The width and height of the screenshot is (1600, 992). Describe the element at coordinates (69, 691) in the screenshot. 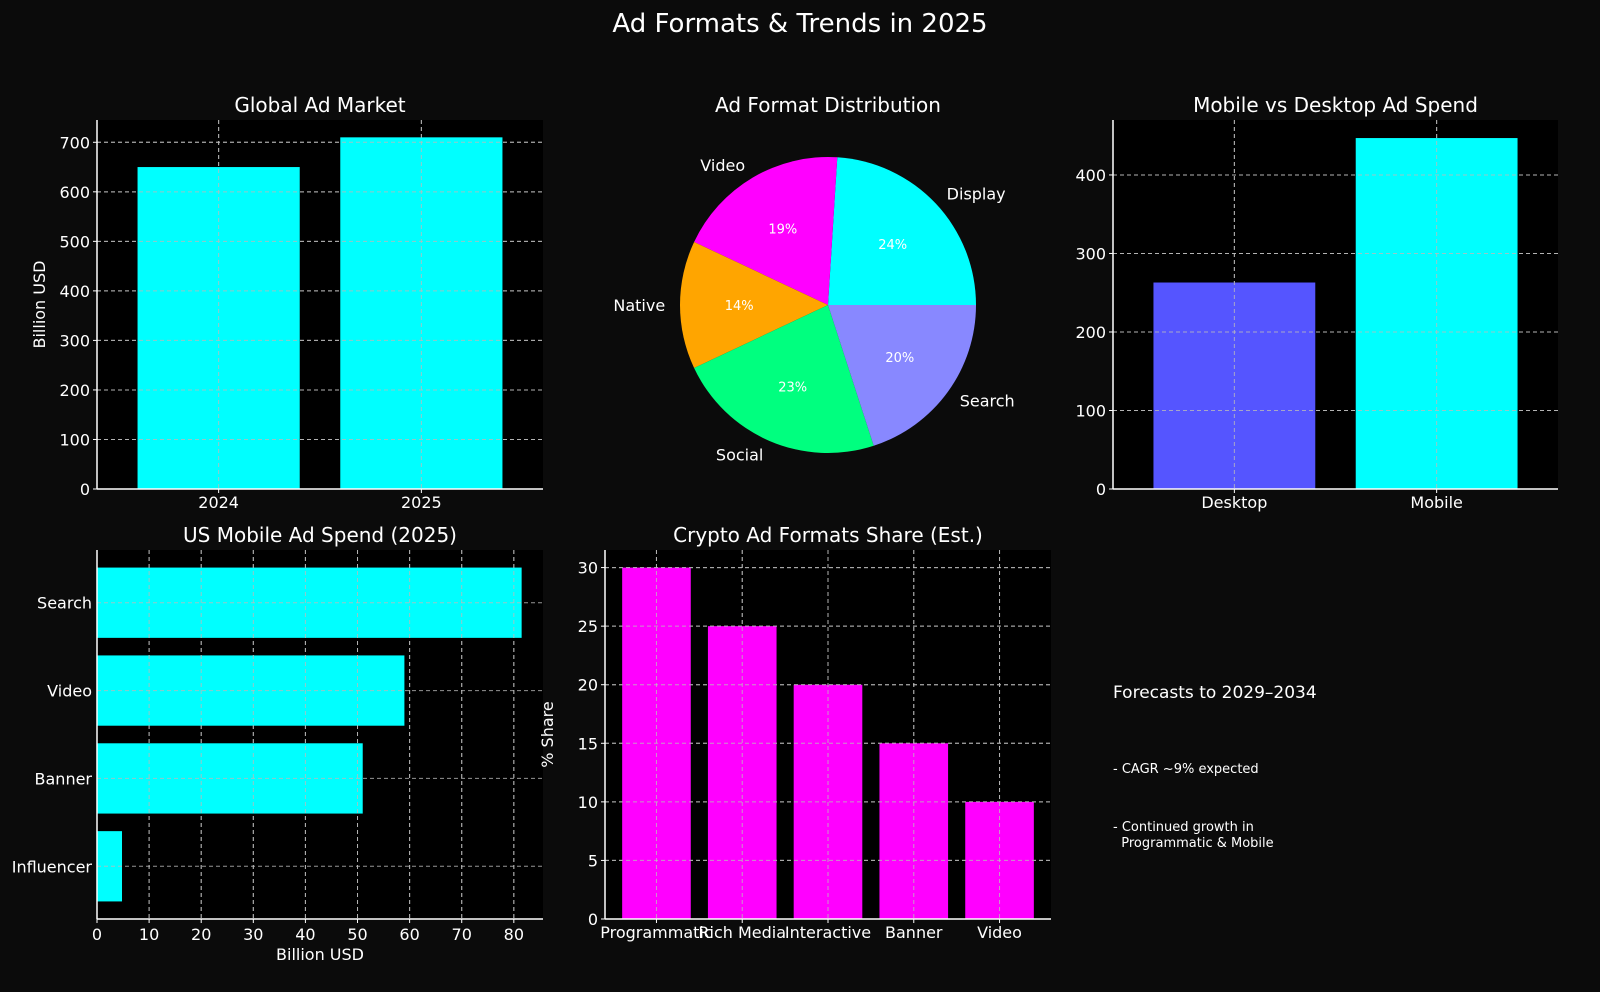

I see `y-tick-label: Video` at that location.